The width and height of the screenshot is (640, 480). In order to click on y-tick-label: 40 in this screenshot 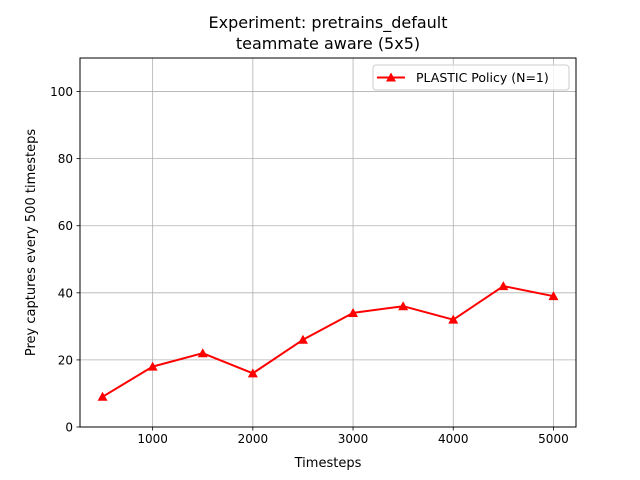, I will do `click(65, 293)`.